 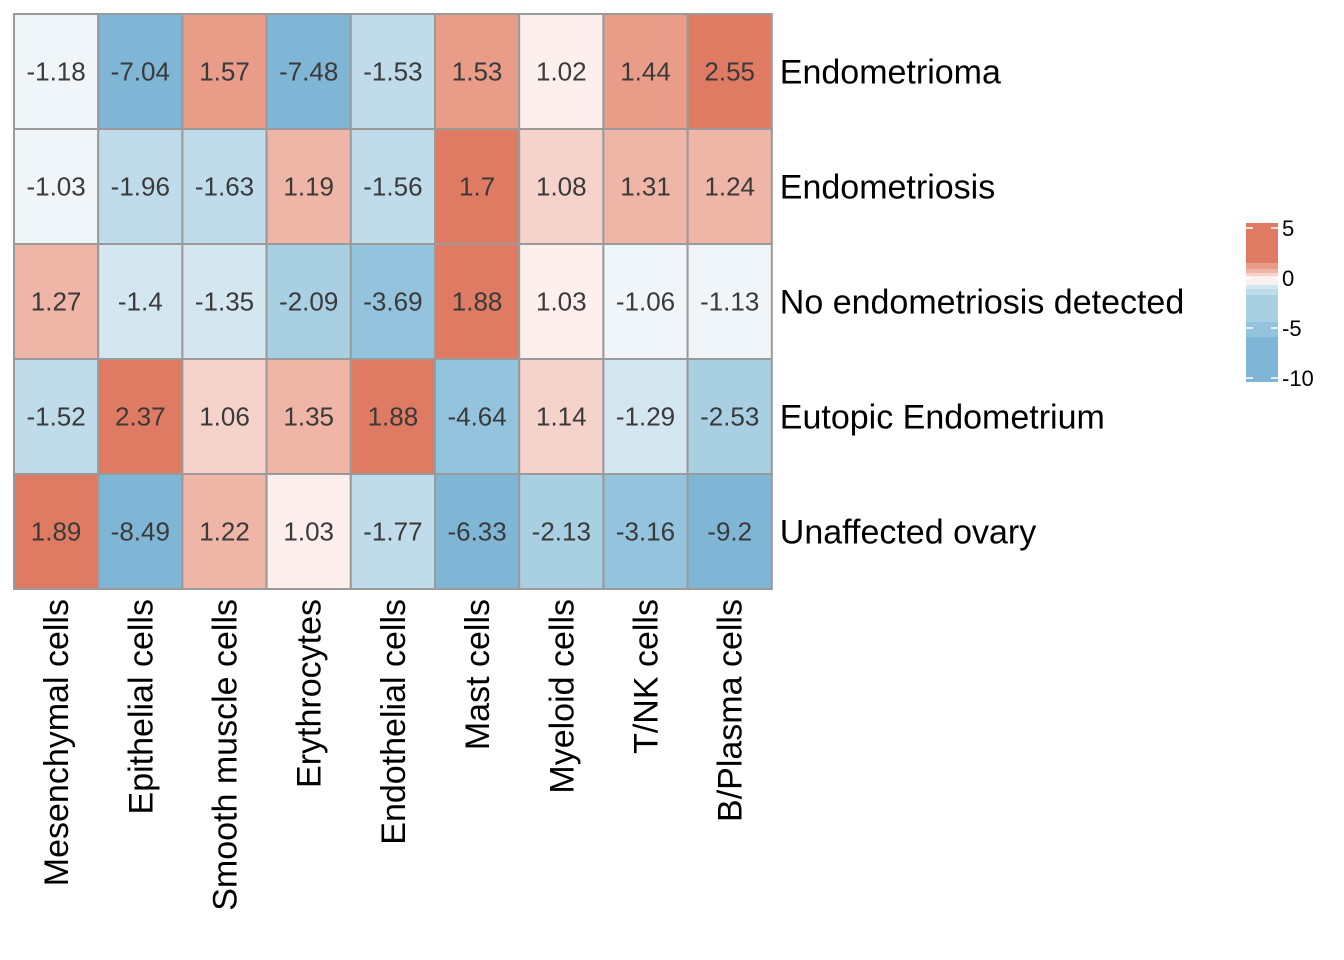 I want to click on legend-tick-label: 5, so click(x=1288, y=228).